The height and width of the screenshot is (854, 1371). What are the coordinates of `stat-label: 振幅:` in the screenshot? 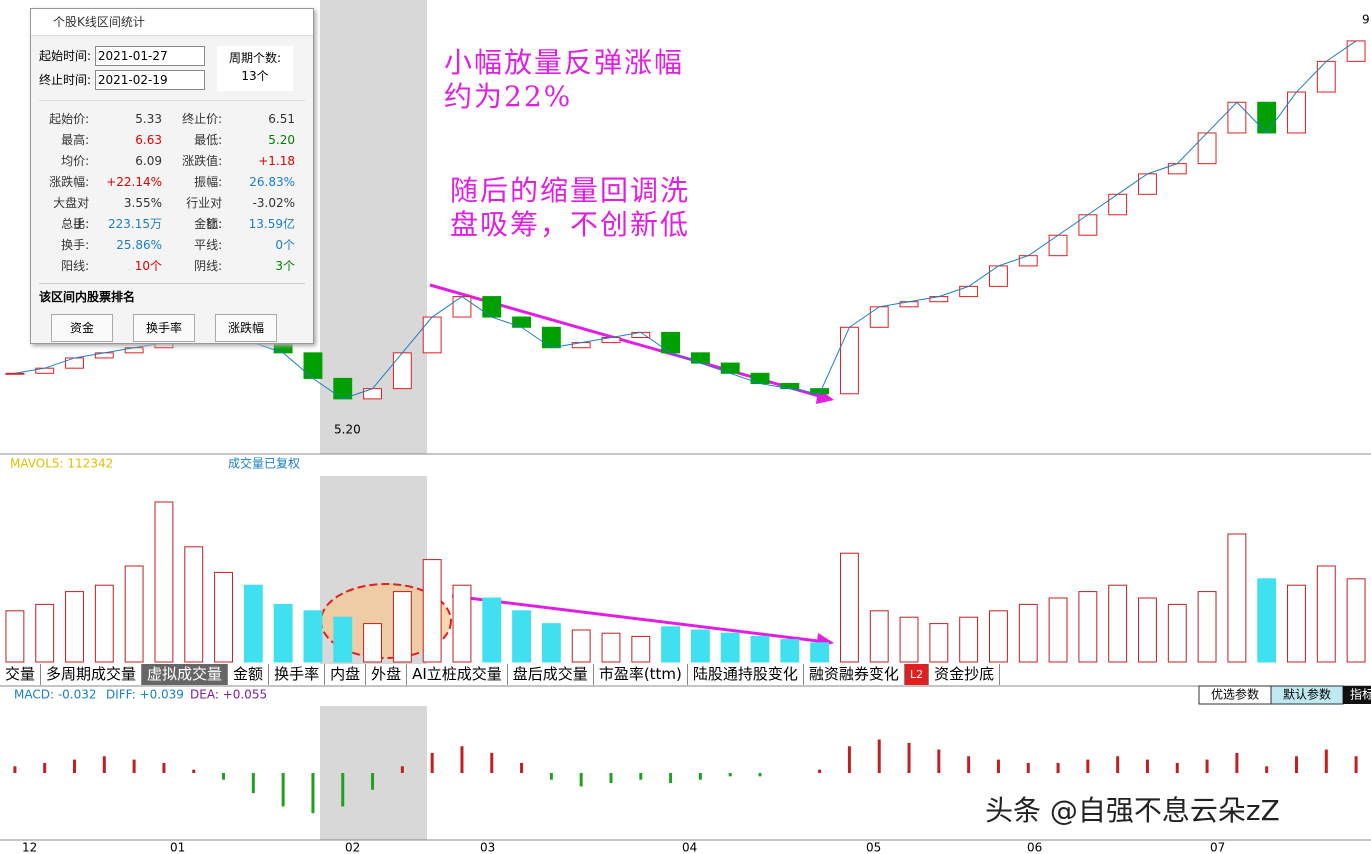 It's located at (208, 182).